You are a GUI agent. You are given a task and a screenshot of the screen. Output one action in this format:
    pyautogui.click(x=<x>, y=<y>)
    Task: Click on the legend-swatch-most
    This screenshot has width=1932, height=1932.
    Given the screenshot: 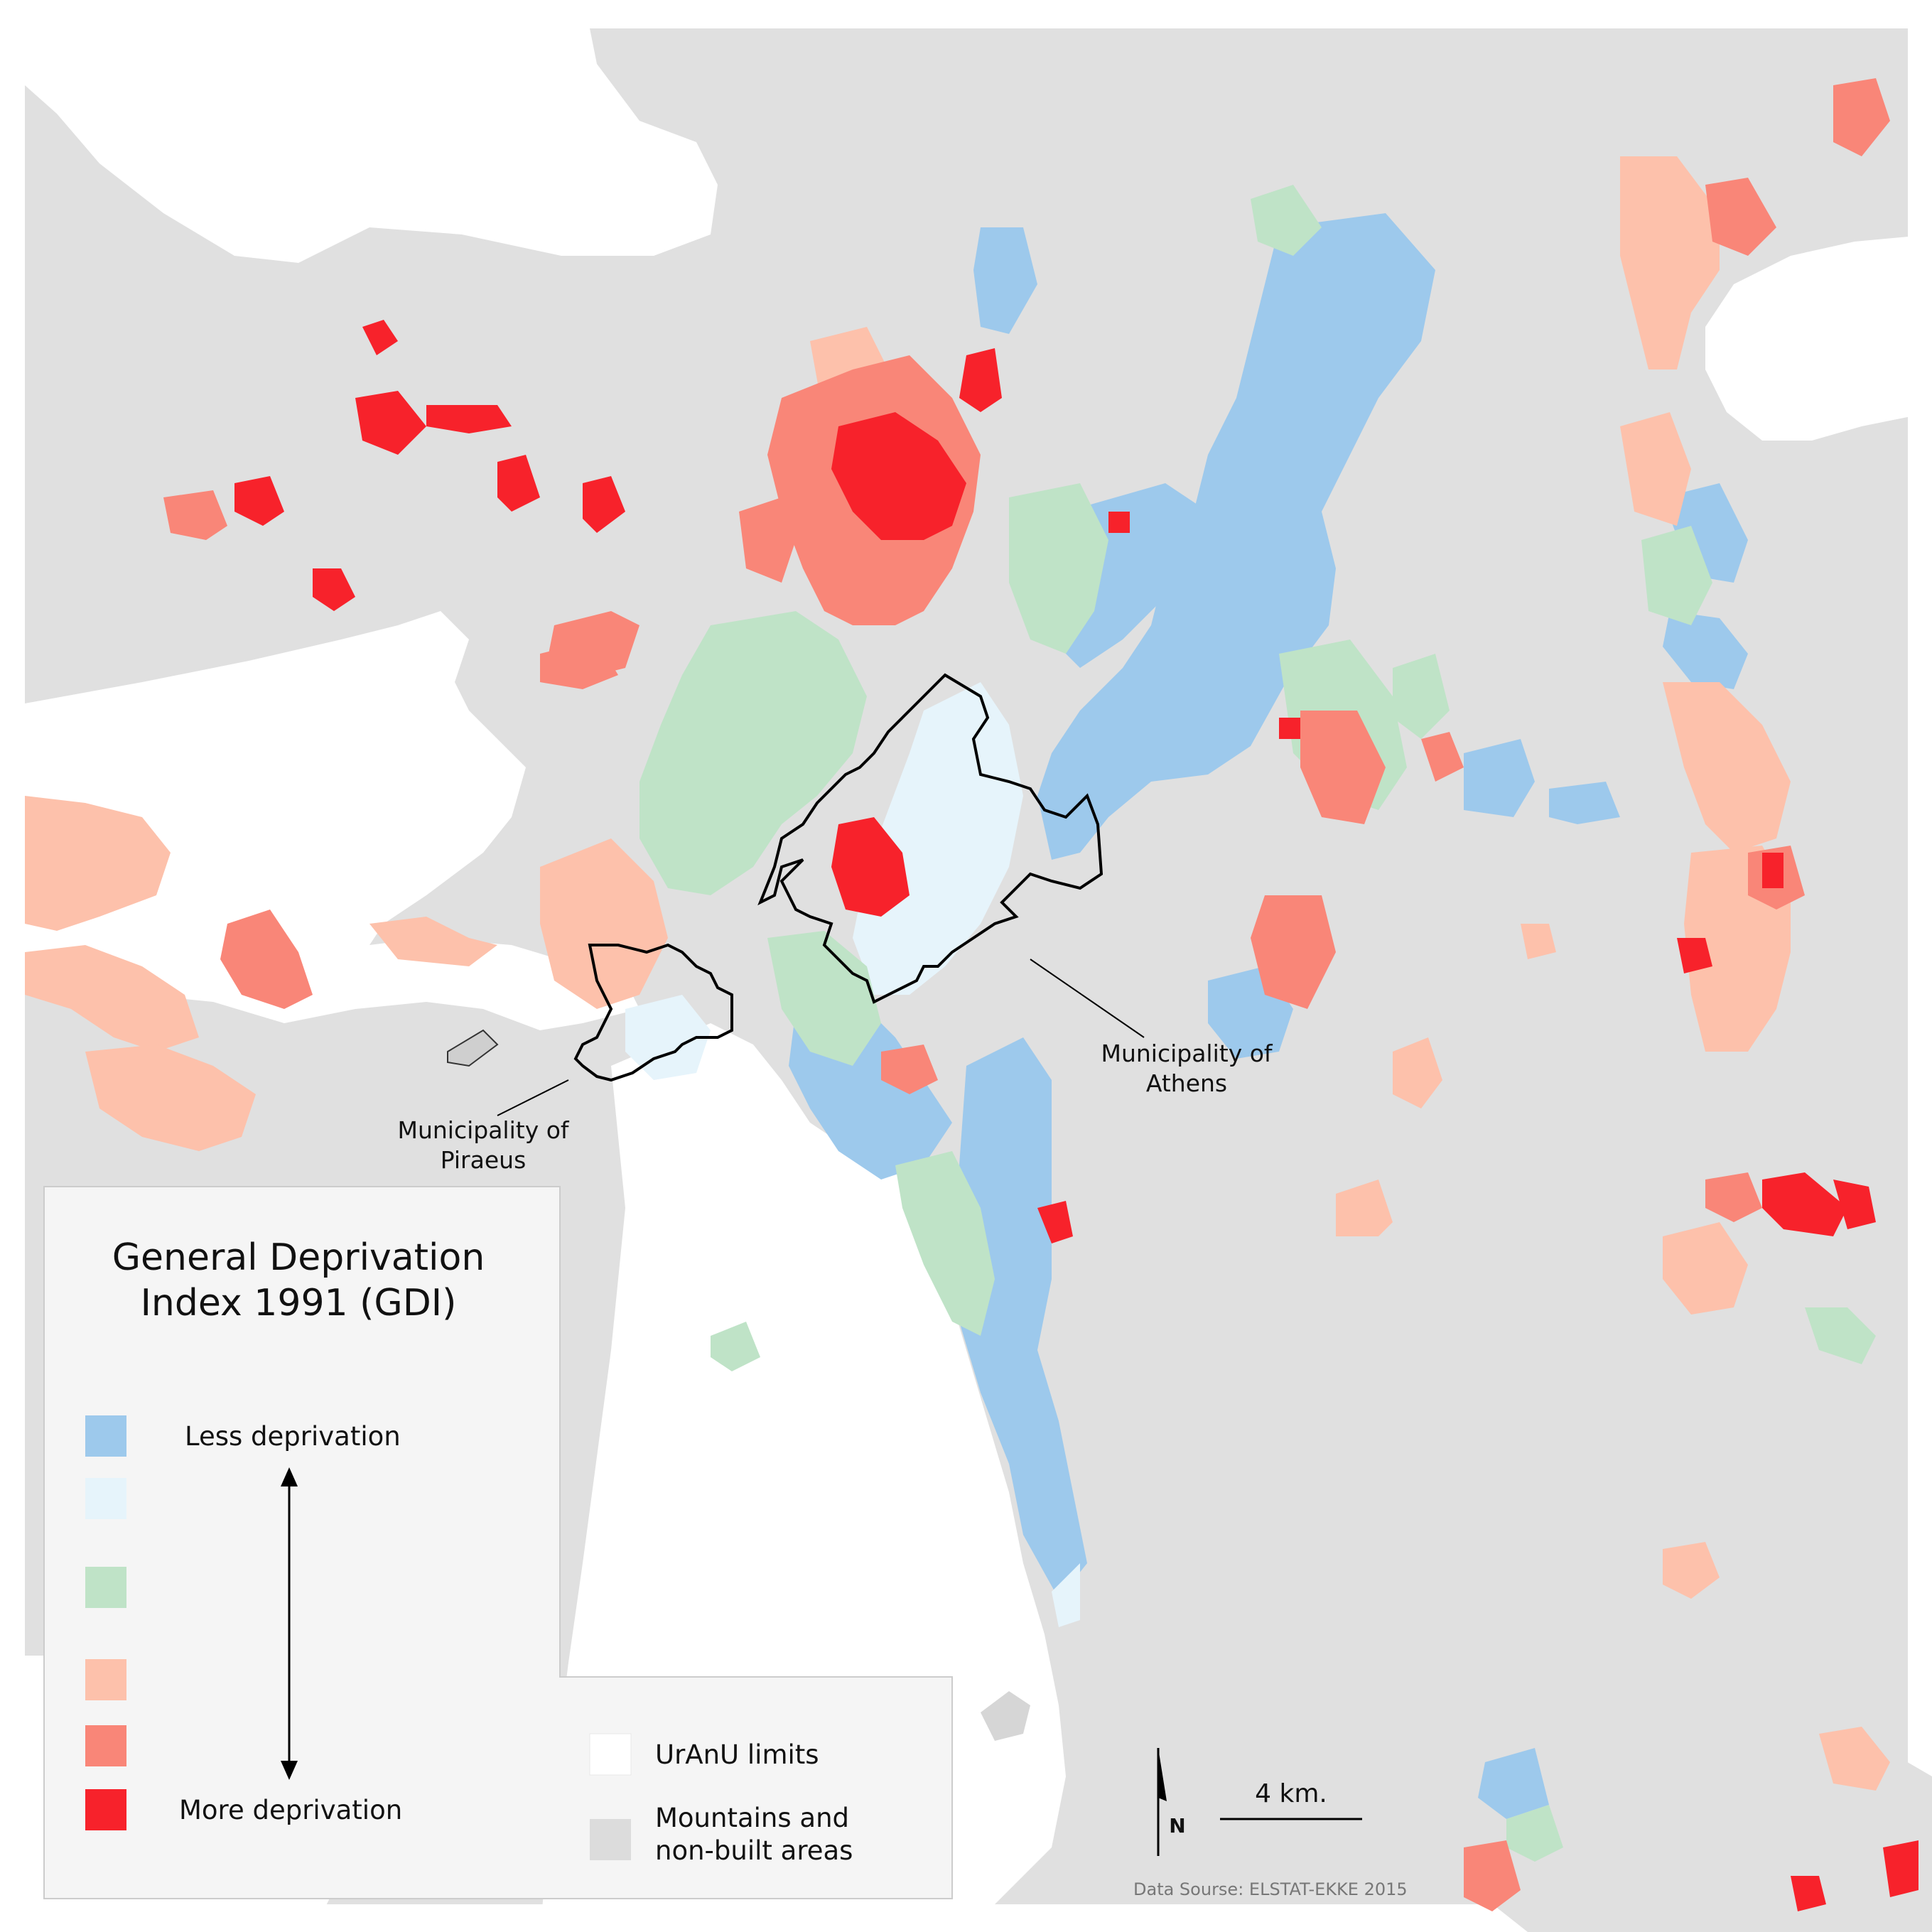 What is the action you would take?
    pyautogui.click(x=105, y=1809)
    